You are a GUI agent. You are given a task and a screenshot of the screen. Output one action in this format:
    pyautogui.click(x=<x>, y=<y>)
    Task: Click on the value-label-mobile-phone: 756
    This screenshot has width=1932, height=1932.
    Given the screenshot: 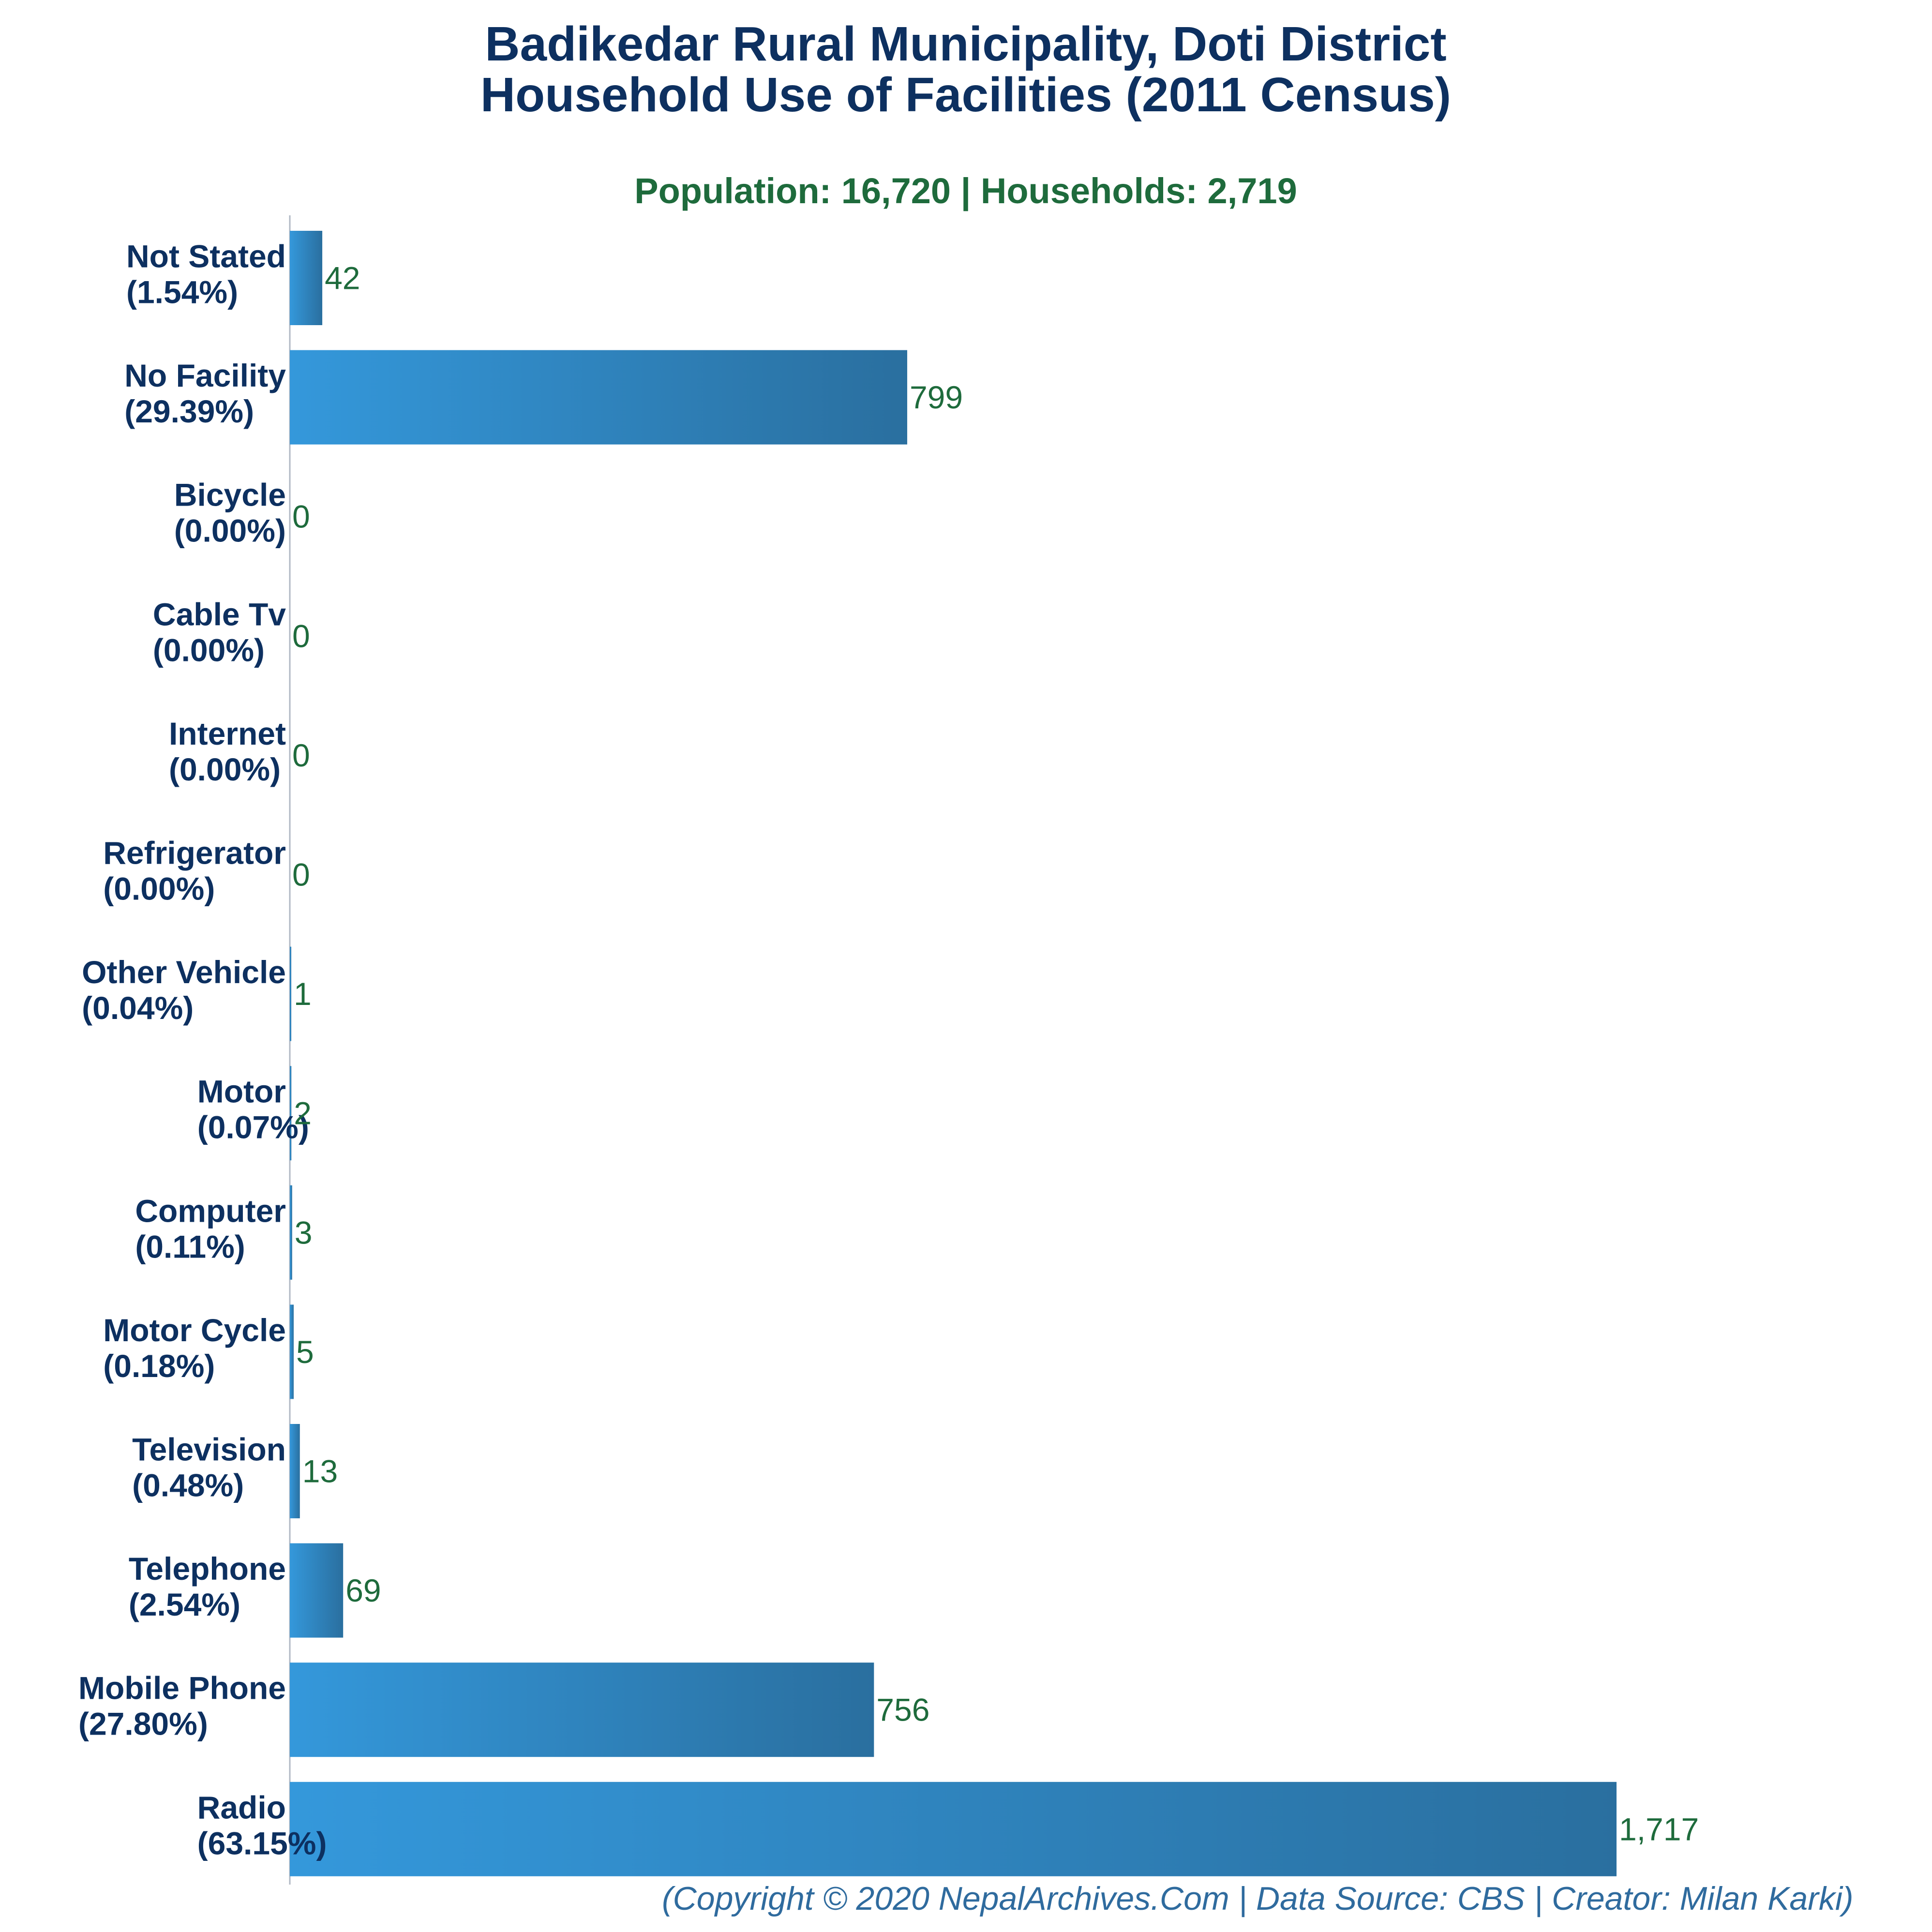 What is the action you would take?
    pyautogui.click(x=902, y=1710)
    